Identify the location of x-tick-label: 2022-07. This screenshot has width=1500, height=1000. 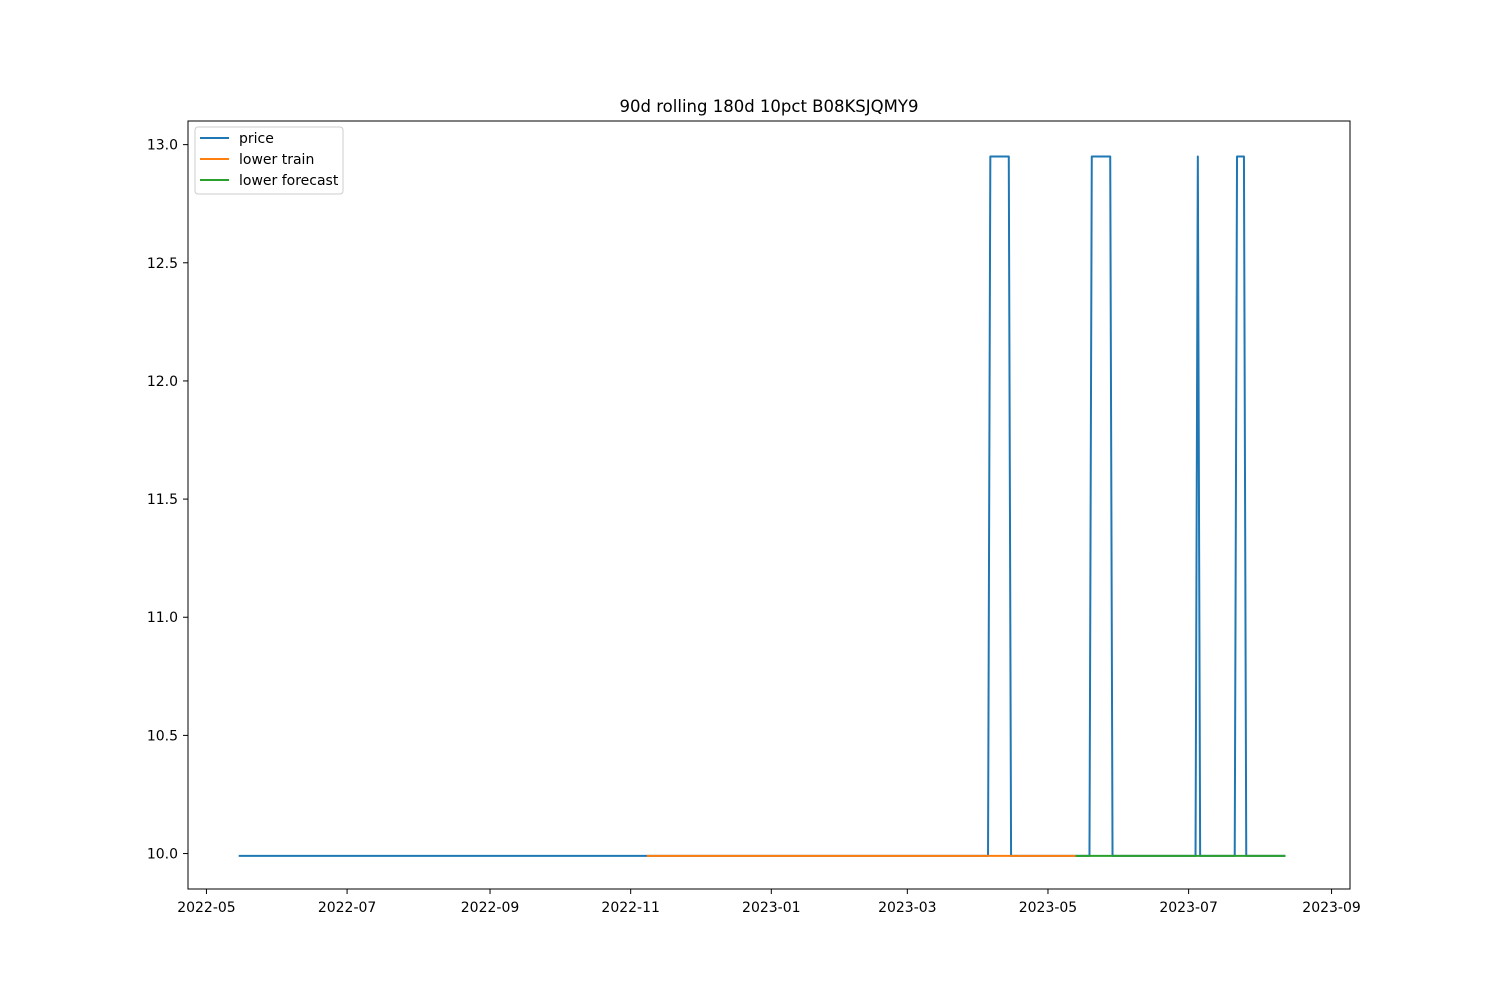
(347, 908).